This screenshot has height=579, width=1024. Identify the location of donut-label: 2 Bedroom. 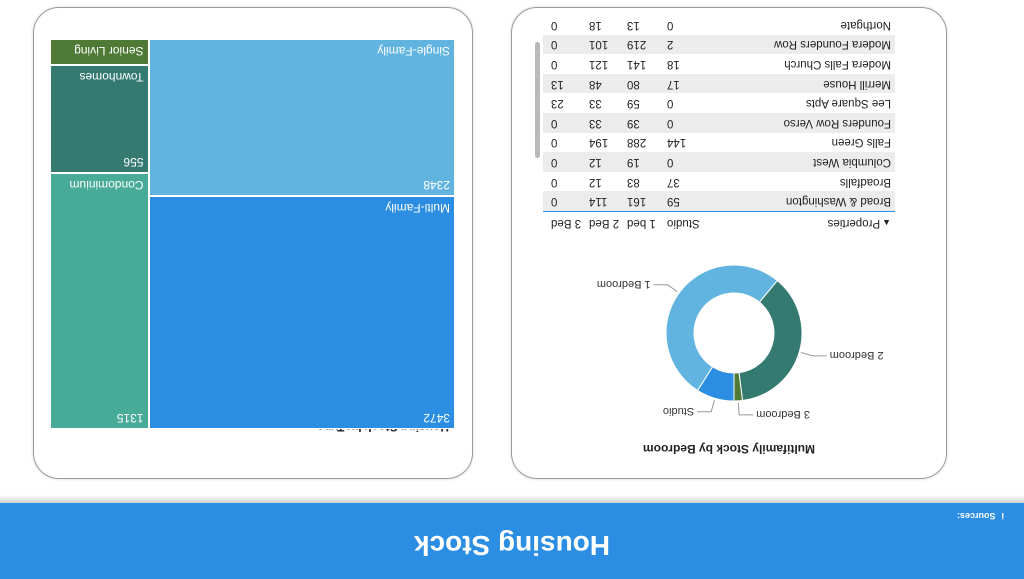
(857, 355).